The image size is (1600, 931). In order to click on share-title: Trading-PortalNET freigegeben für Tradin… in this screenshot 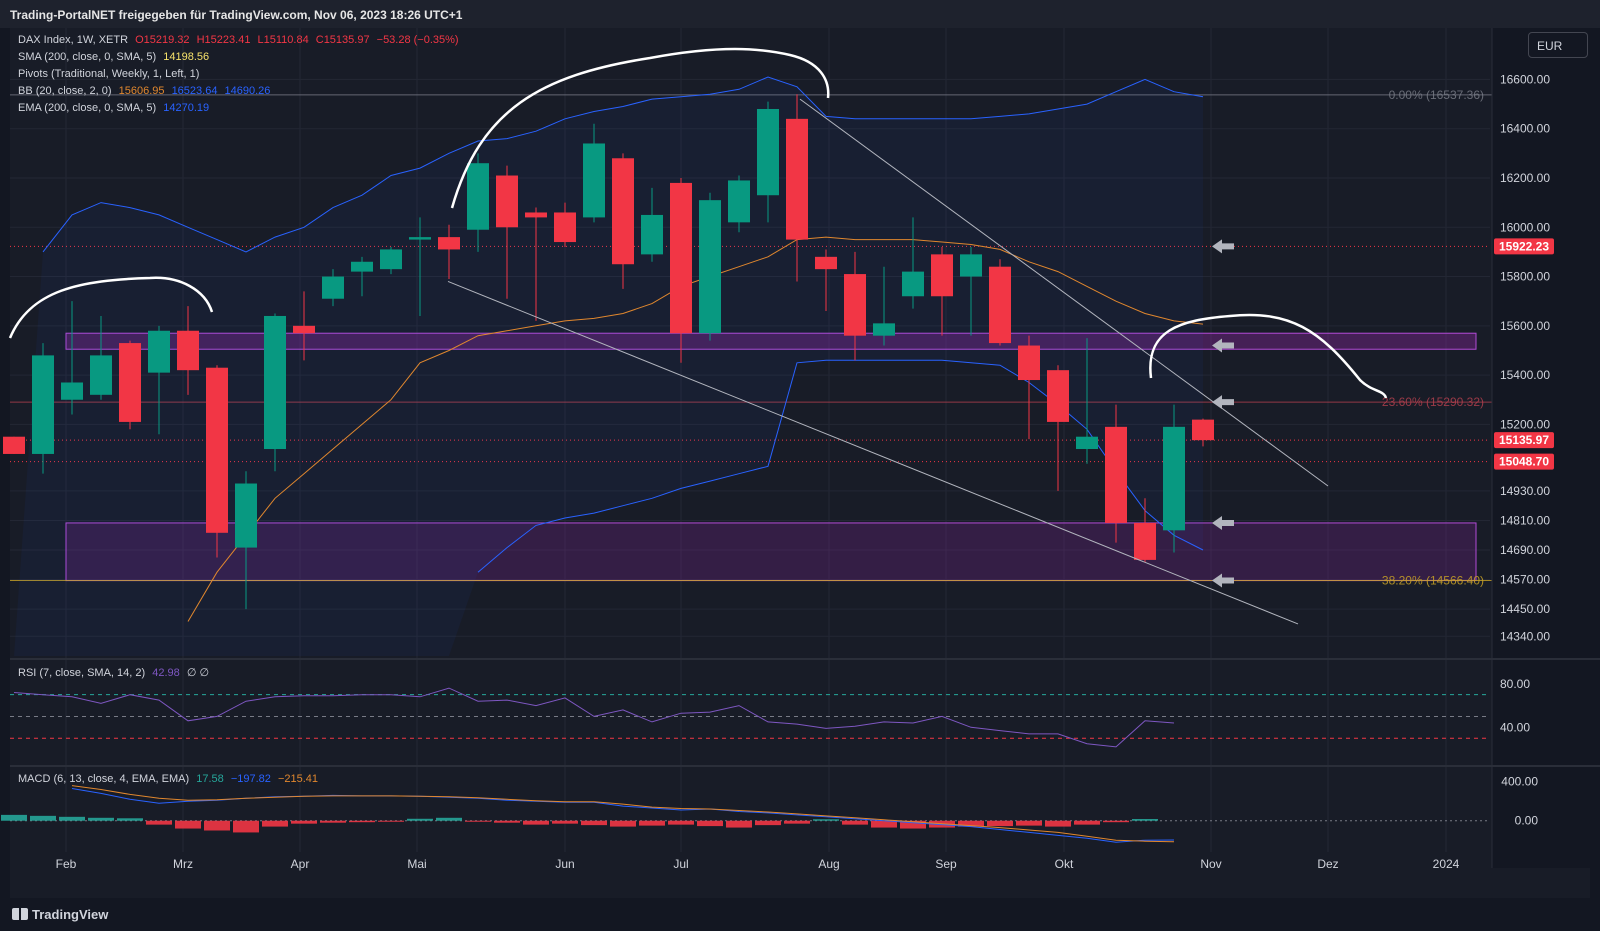, I will do `click(236, 15)`.